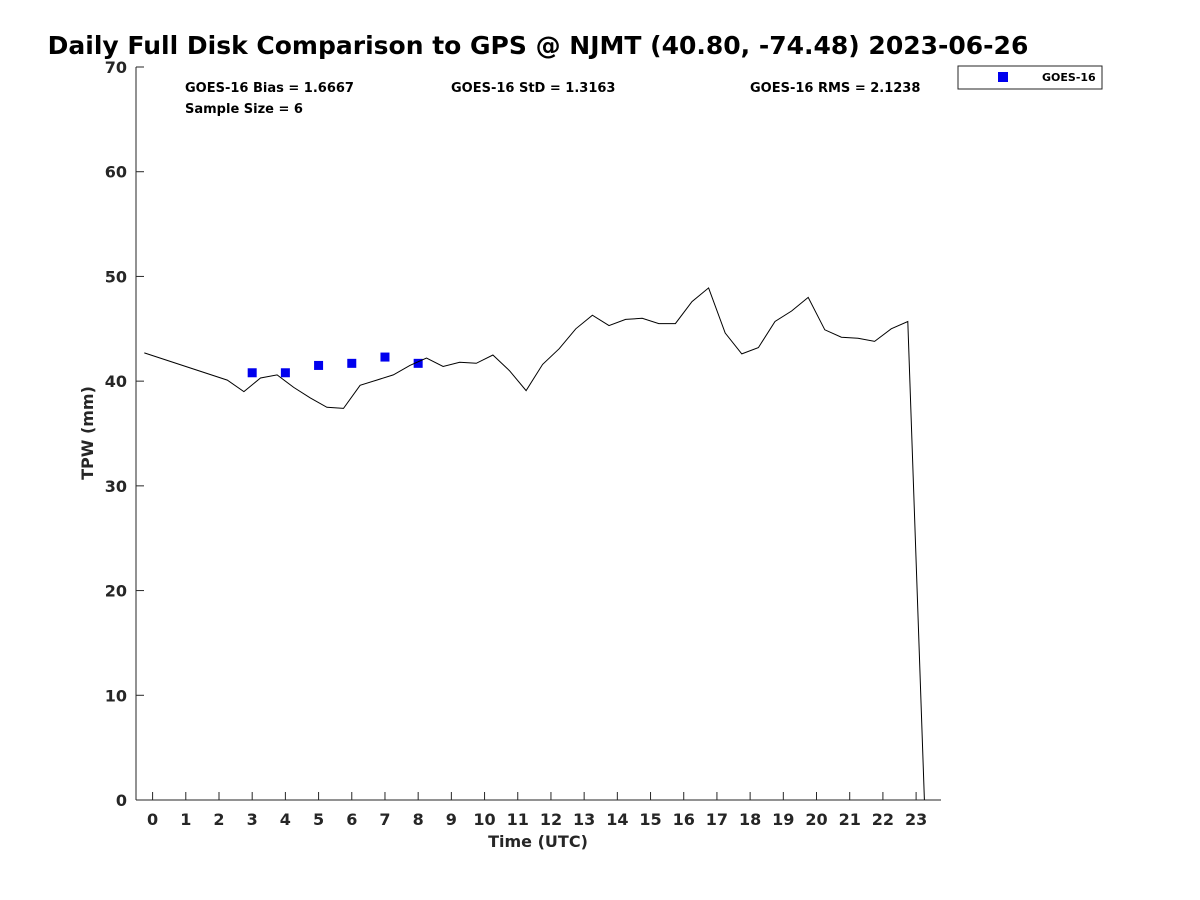  What do you see at coordinates (533, 88) in the screenshot?
I see `std-annotation: GOES-16 StD = 1.3163` at bounding box center [533, 88].